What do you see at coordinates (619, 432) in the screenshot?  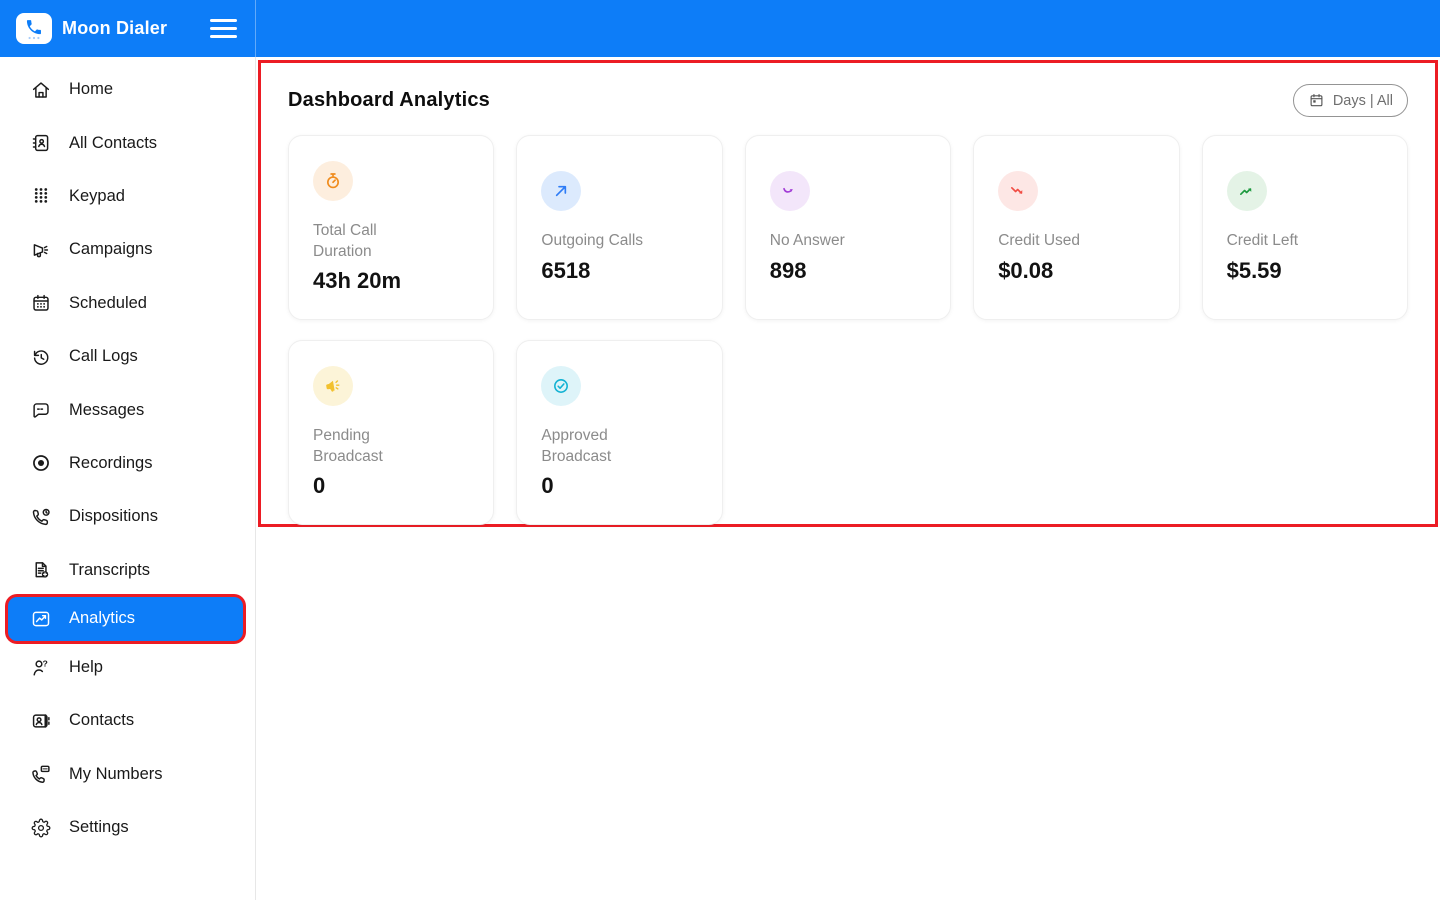 I see `stat-card: Approved Broadcast 0` at bounding box center [619, 432].